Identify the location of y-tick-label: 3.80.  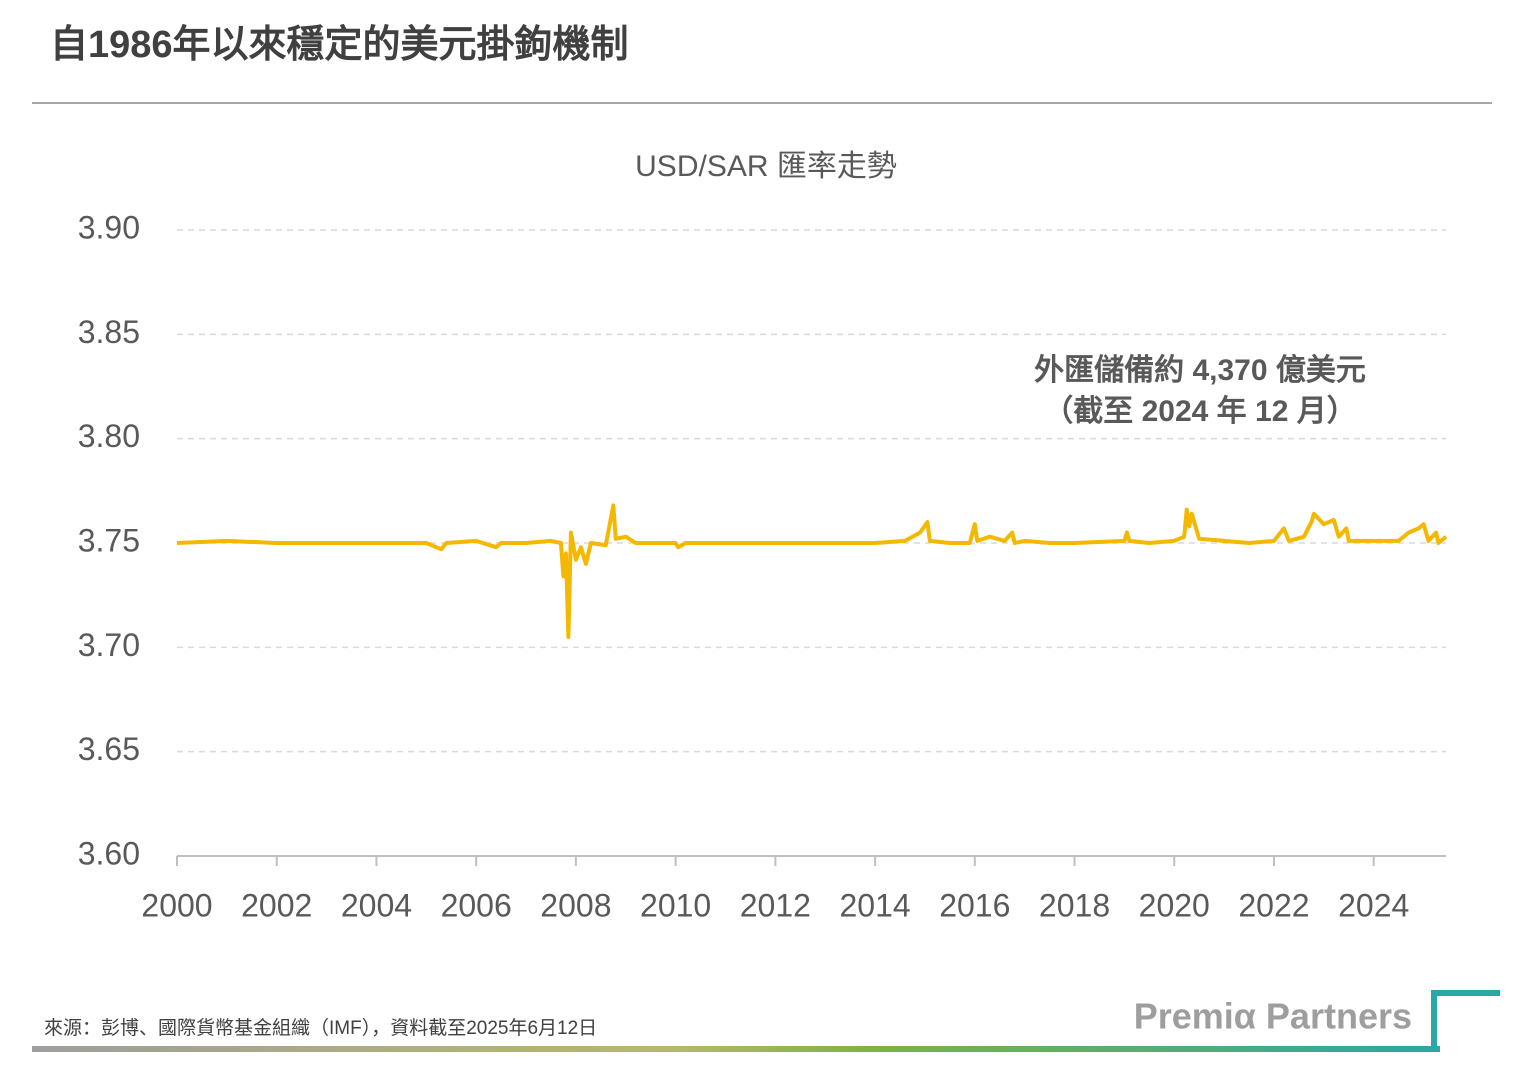
(109, 436).